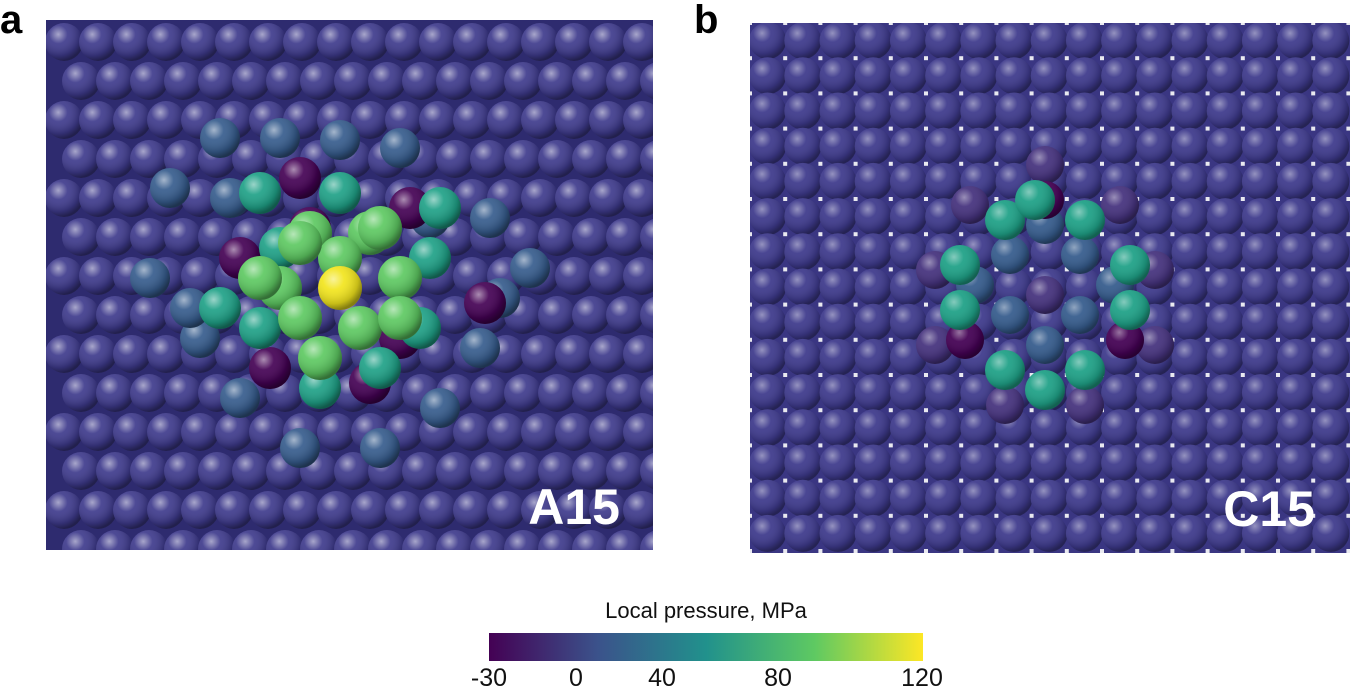 The height and width of the screenshot is (693, 1350). I want to click on colorbar-tick: 40, so click(662, 678).